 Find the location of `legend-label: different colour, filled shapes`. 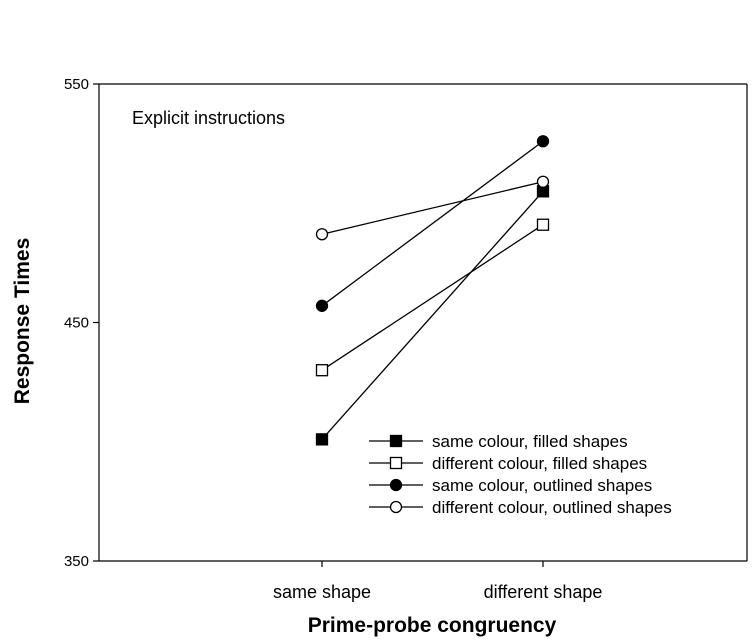

legend-label: different colour, filled shapes is located at coordinates (539, 463).